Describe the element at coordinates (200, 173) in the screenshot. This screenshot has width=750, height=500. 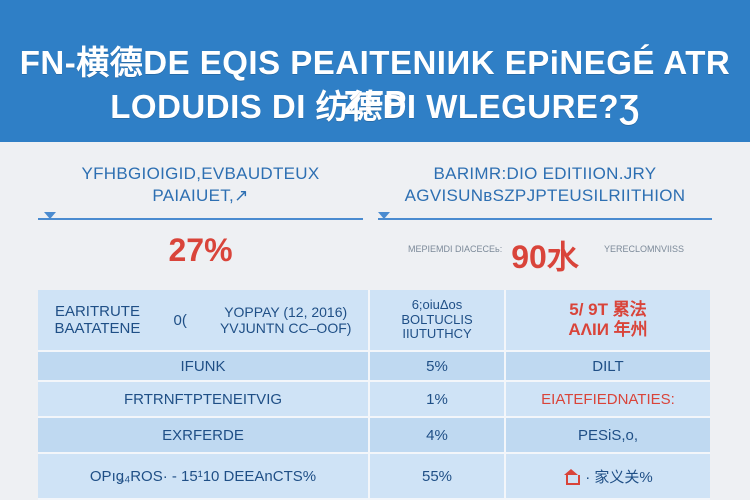
I see `left-panel-title-line-1: YFHBGIOIGID,EVBAUDTEUX` at that location.